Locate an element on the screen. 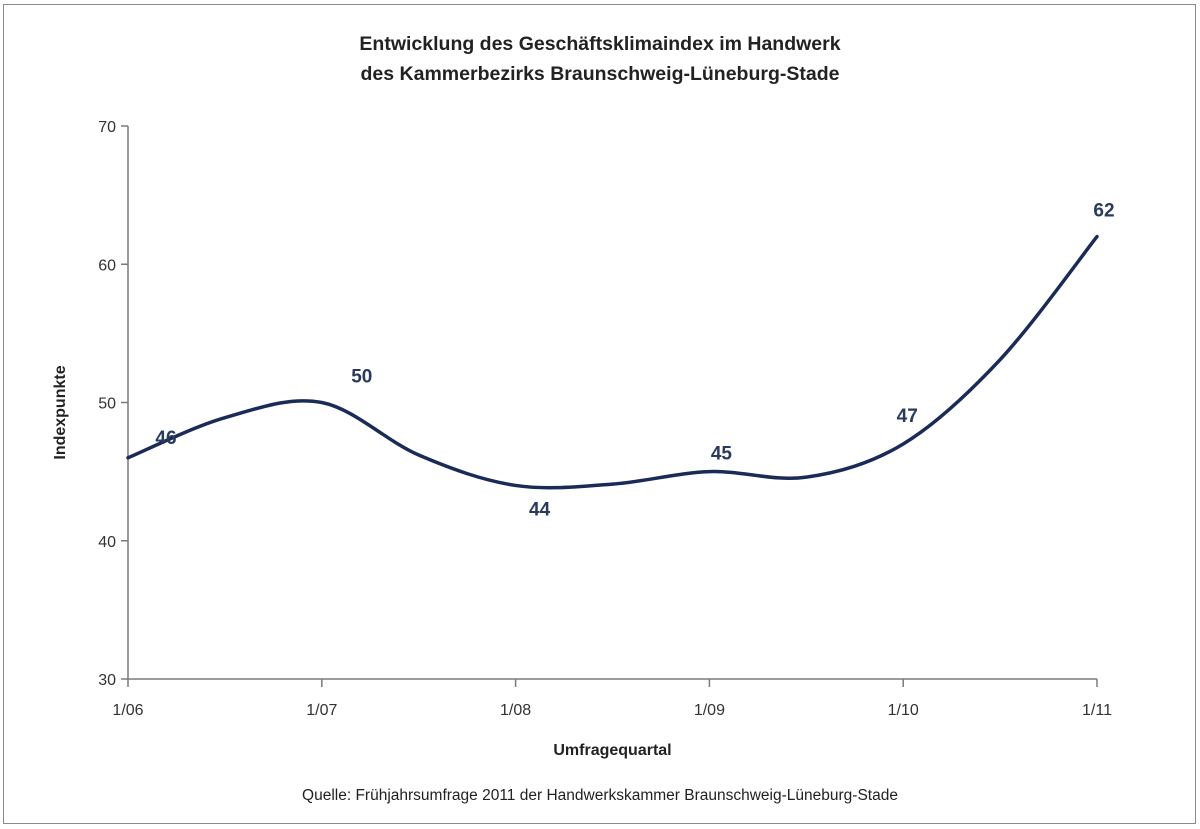 The width and height of the screenshot is (1200, 829). data-label: 50 is located at coordinates (361, 377).